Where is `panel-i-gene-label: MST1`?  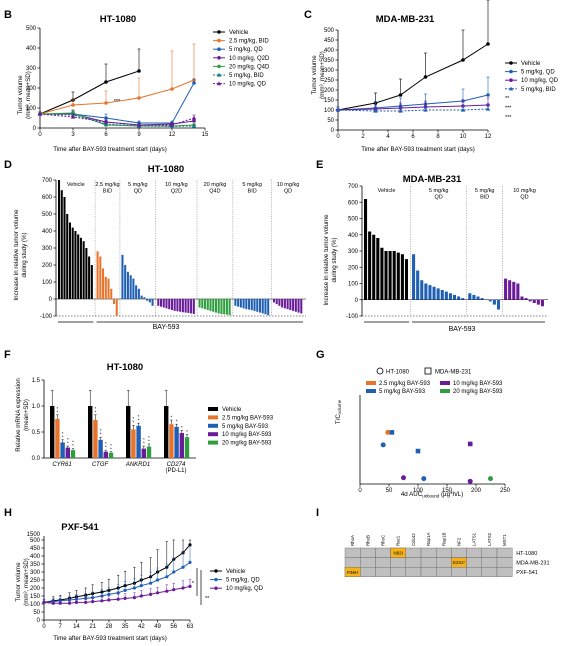 panel-i-gene-label: MST1 is located at coordinates (504, 540).